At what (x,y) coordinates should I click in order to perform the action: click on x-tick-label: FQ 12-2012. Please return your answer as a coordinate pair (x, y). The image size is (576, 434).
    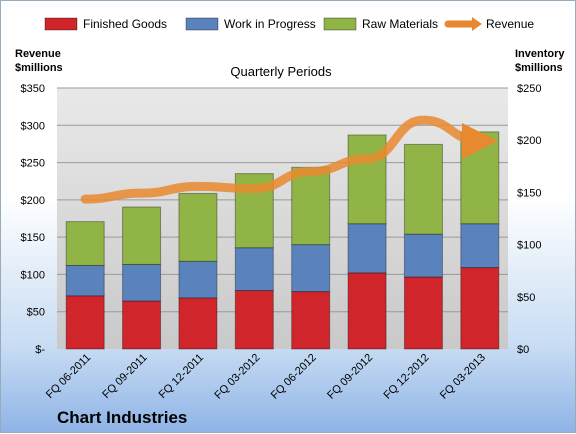
    Looking at the image, I should click on (407, 377).